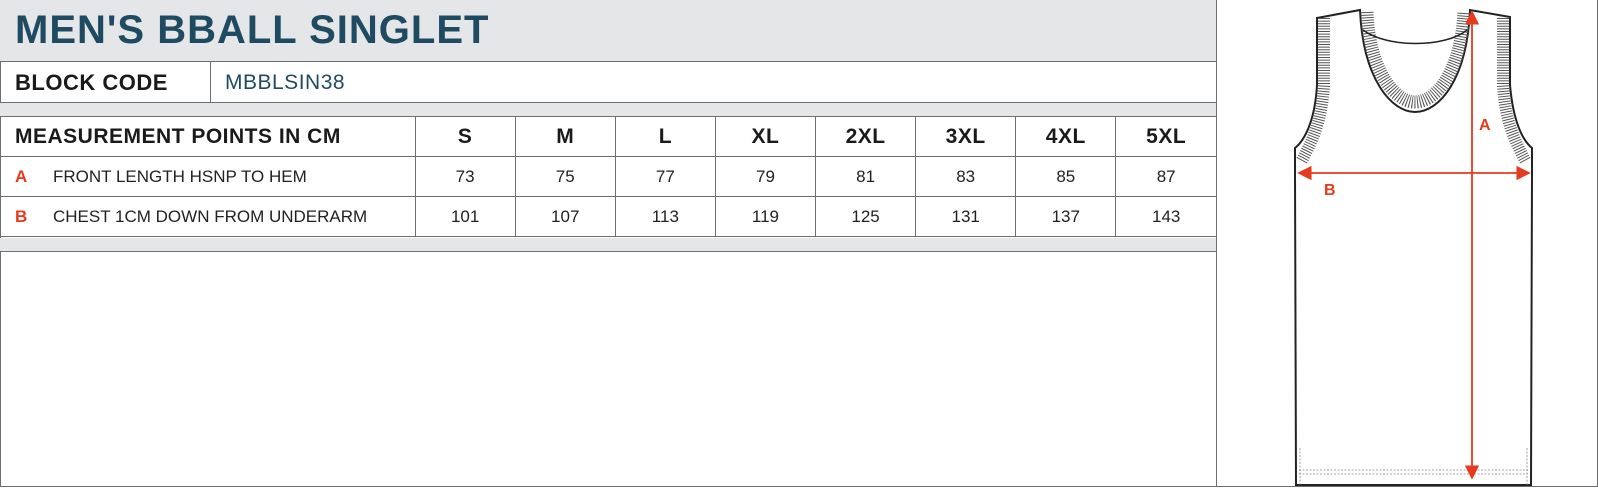 The width and height of the screenshot is (1598, 502). I want to click on singlet-outline, so click(1413, 247).